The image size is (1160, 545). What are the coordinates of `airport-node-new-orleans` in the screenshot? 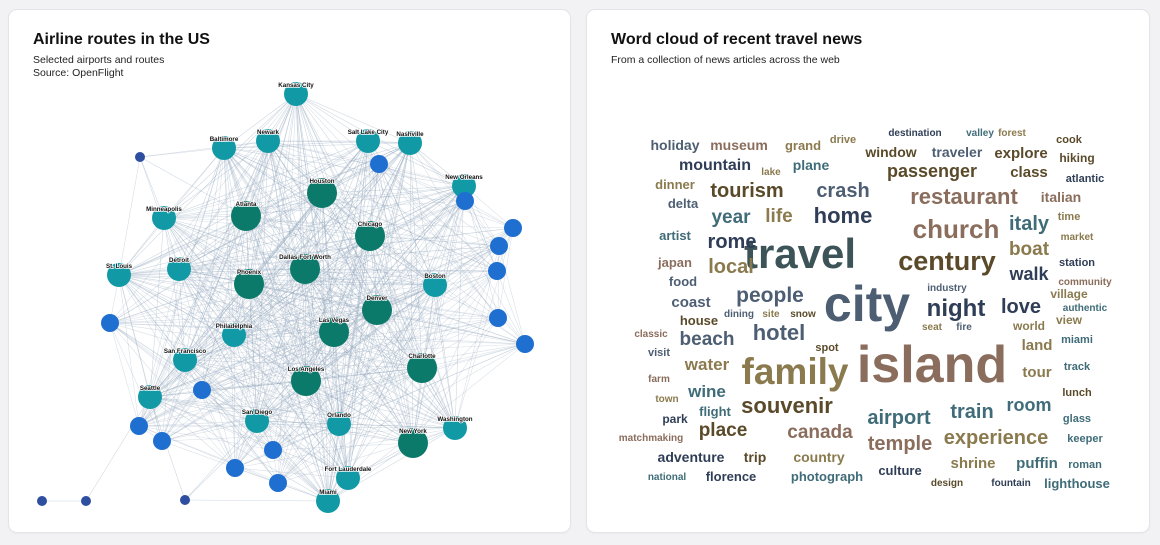 It's located at (464, 186).